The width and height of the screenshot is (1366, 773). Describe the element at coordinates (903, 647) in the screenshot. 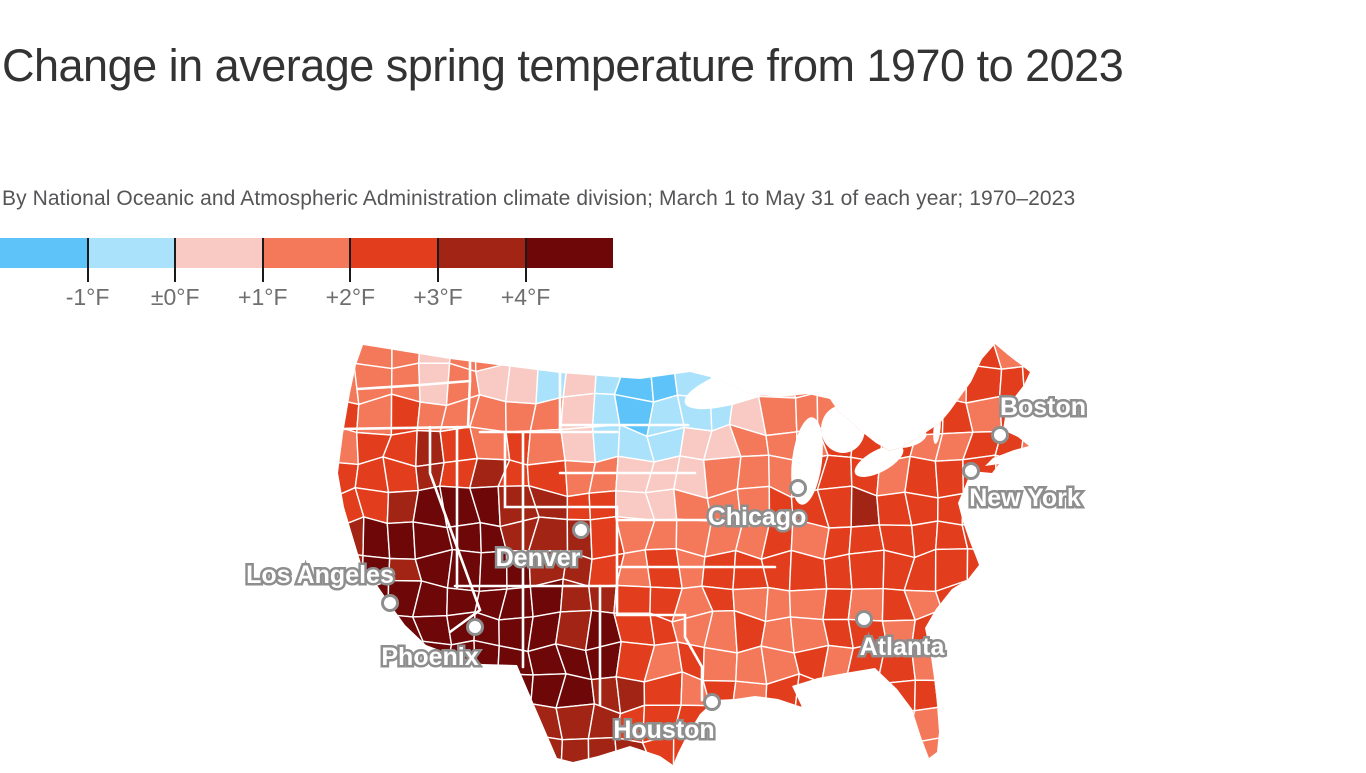

I see `city-label-atlanta: Atlanta` at that location.